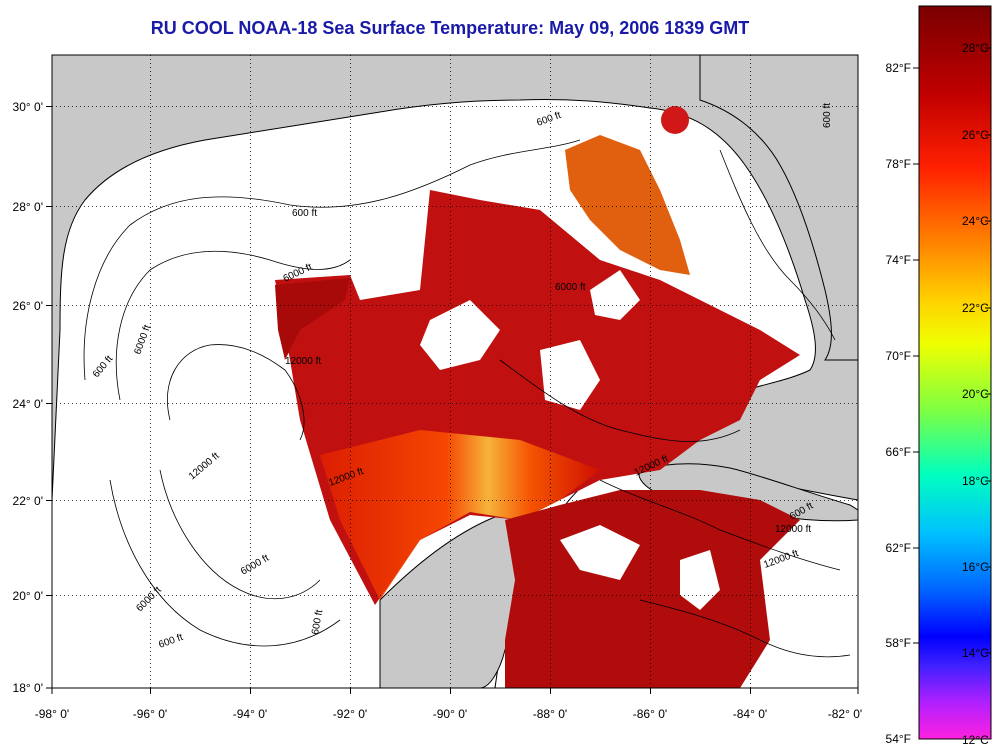 This screenshot has width=1008, height=754. What do you see at coordinates (898, 739) in the screenshot?
I see `fahrenheit-label: 54°F` at bounding box center [898, 739].